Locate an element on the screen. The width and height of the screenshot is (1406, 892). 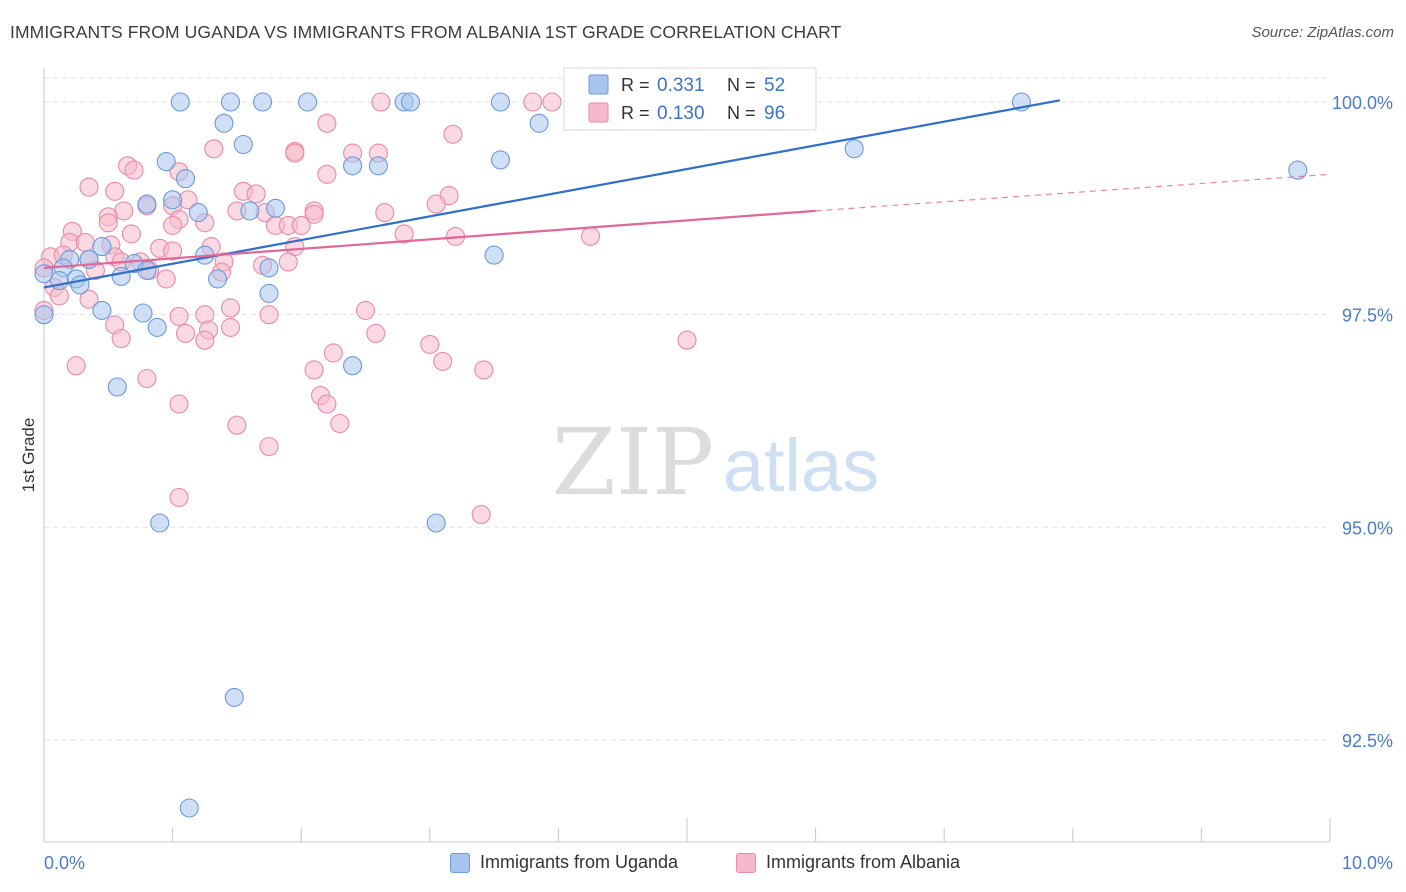
watermark-zip: ZIP is located at coordinates (633, 462).